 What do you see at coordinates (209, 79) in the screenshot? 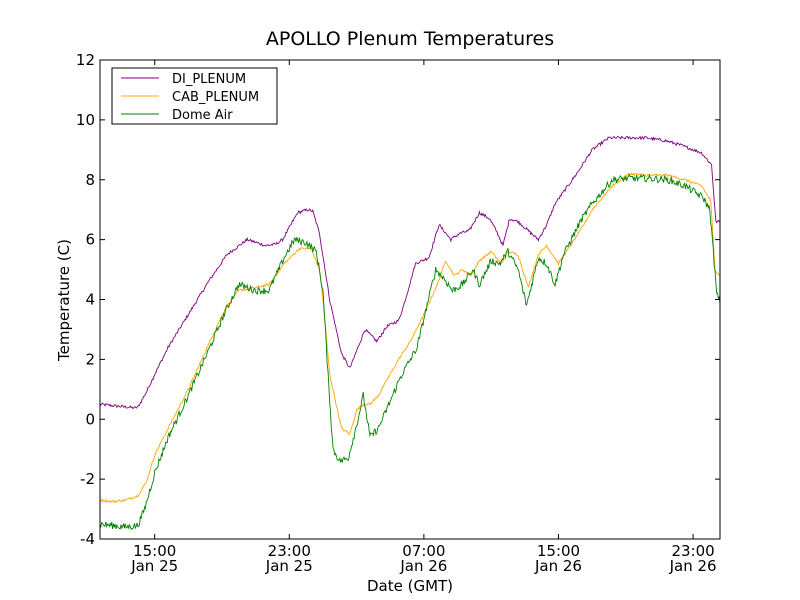
I see `legend-label-di-plenum: DI_PLENUM` at bounding box center [209, 79].